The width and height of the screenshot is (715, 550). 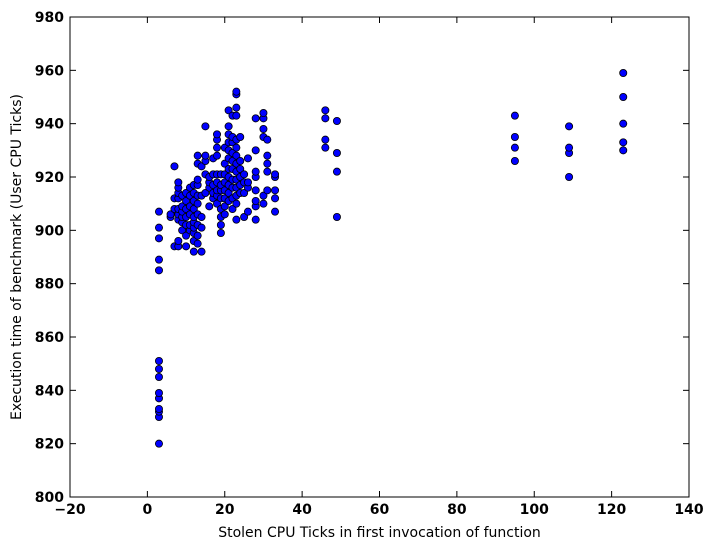 What do you see at coordinates (534, 510) in the screenshot?
I see `x-tick-label: 100` at bounding box center [534, 510].